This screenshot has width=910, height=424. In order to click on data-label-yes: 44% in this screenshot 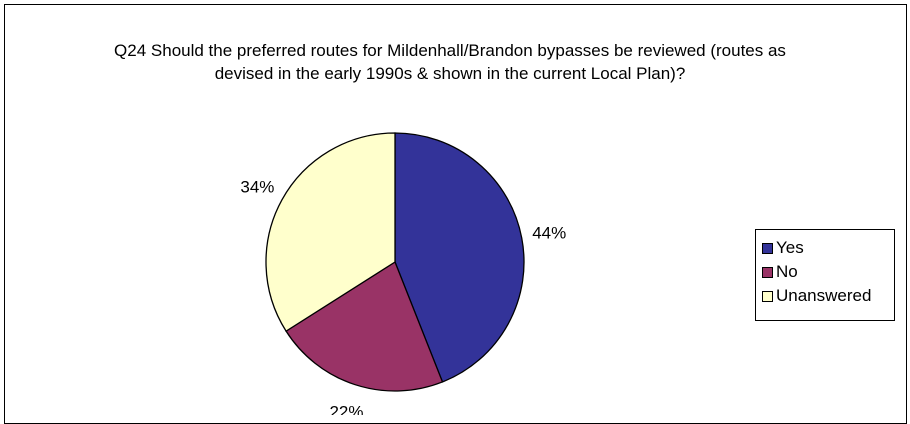, I will do `click(549, 233)`.